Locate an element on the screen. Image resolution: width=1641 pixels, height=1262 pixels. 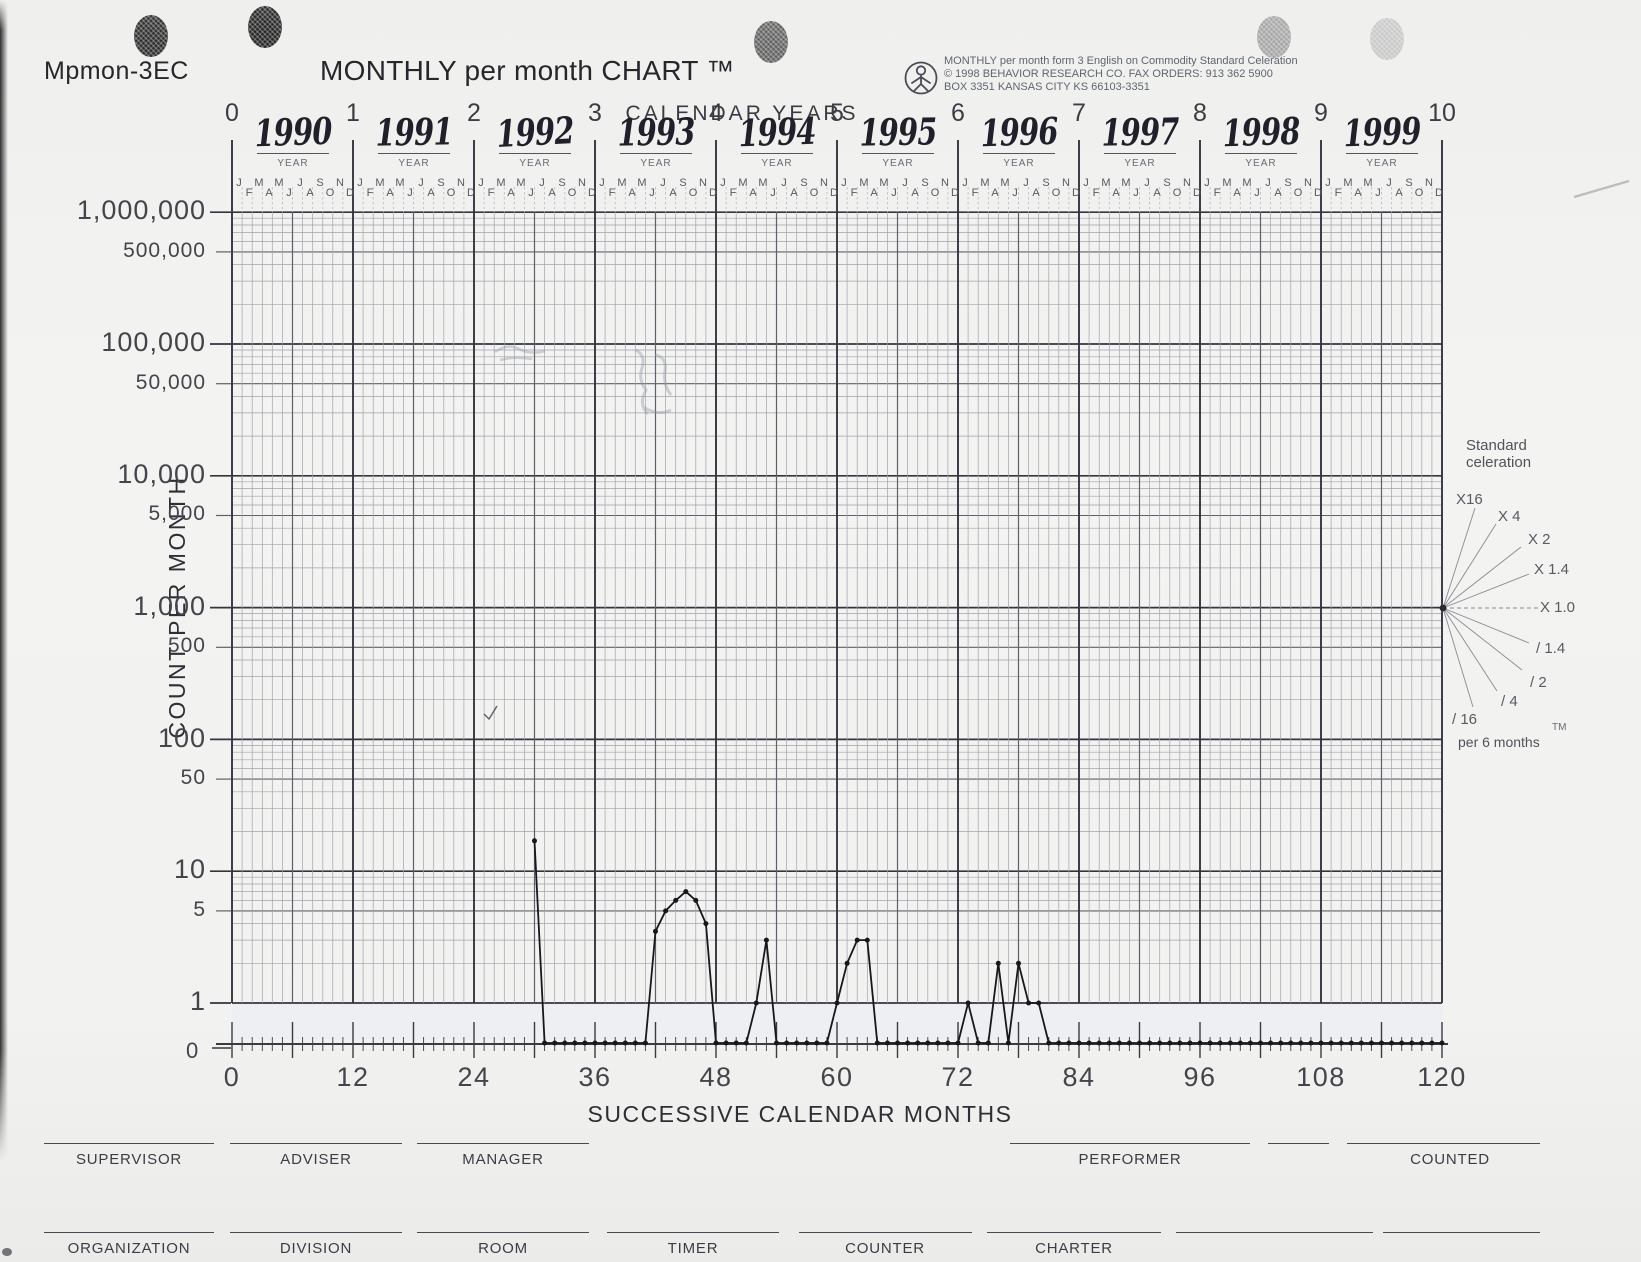
handwritten-year-1992: 1992 is located at coordinates (535, 132).